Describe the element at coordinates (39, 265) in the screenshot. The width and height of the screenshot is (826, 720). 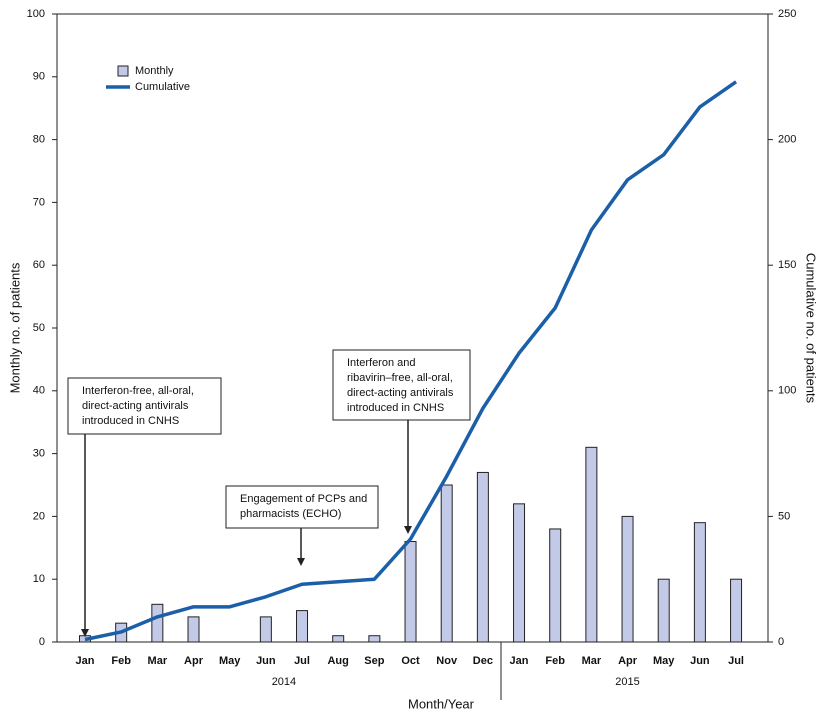
I see `y-tick-label: 60` at that location.